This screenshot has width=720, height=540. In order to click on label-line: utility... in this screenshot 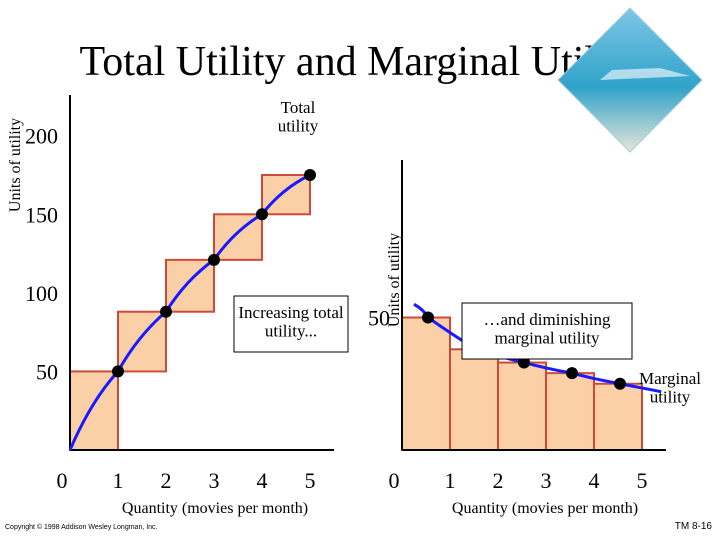, I will do `click(291, 331)`.